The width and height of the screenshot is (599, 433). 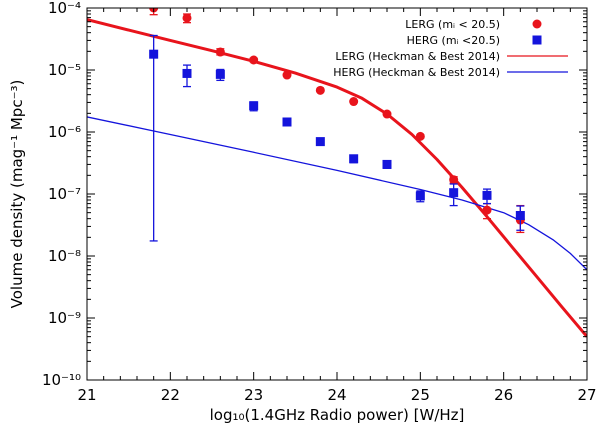 What do you see at coordinates (420, 395) in the screenshot?
I see `x-tick-label: 25` at bounding box center [420, 395].